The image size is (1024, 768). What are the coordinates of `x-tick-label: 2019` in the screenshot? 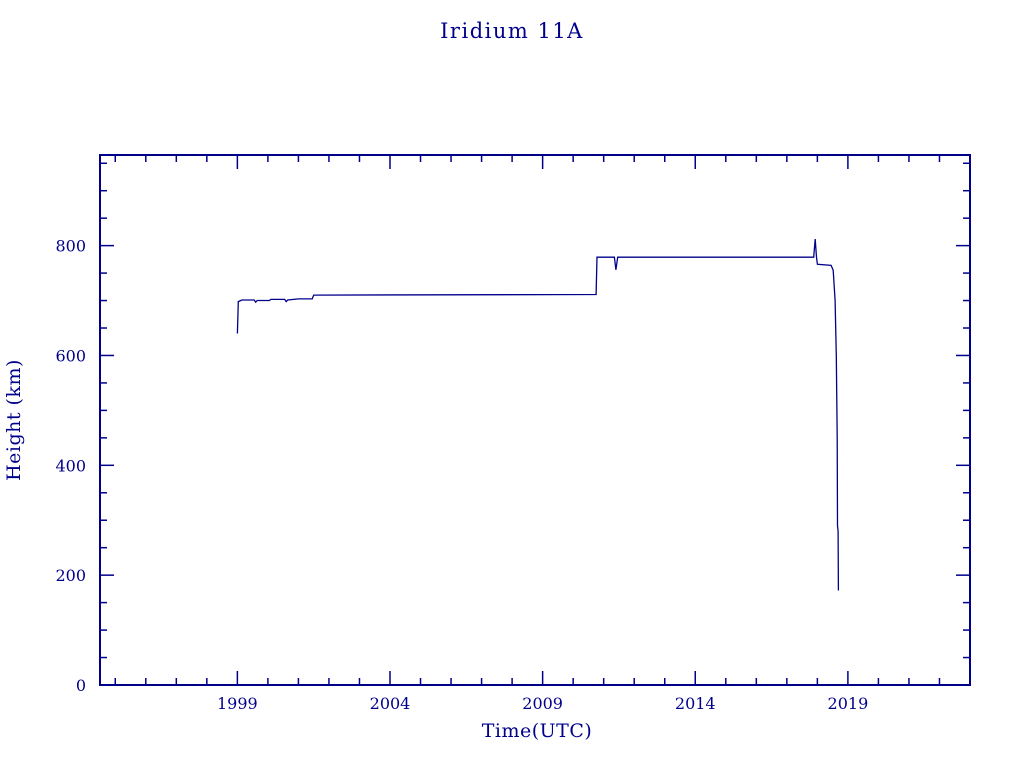 It's located at (848, 703).